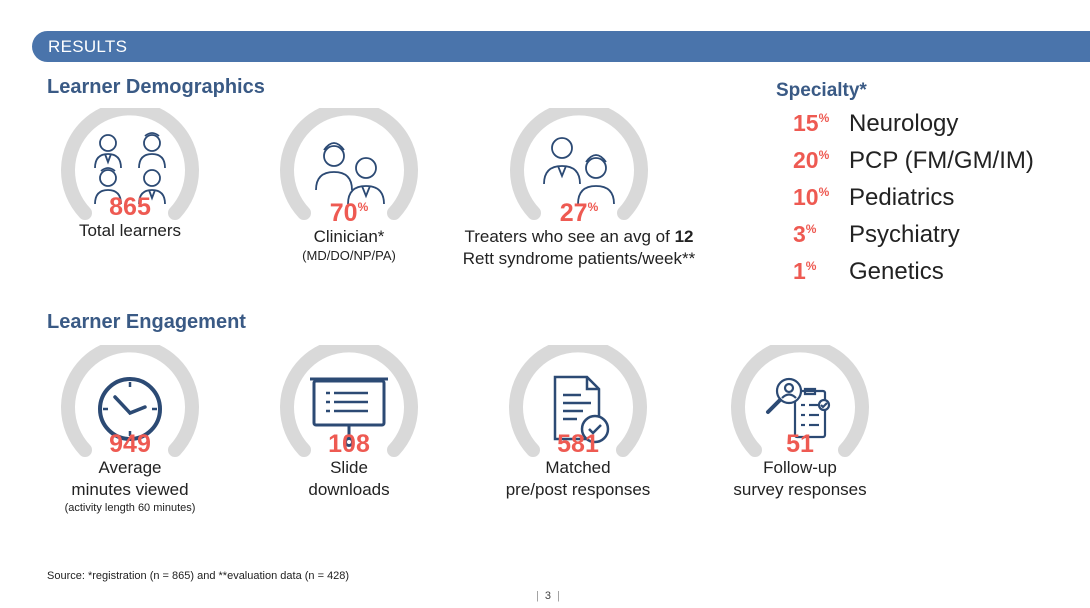  I want to click on stat-slide-downloads: 108 Slide downloads, so click(349, 423).